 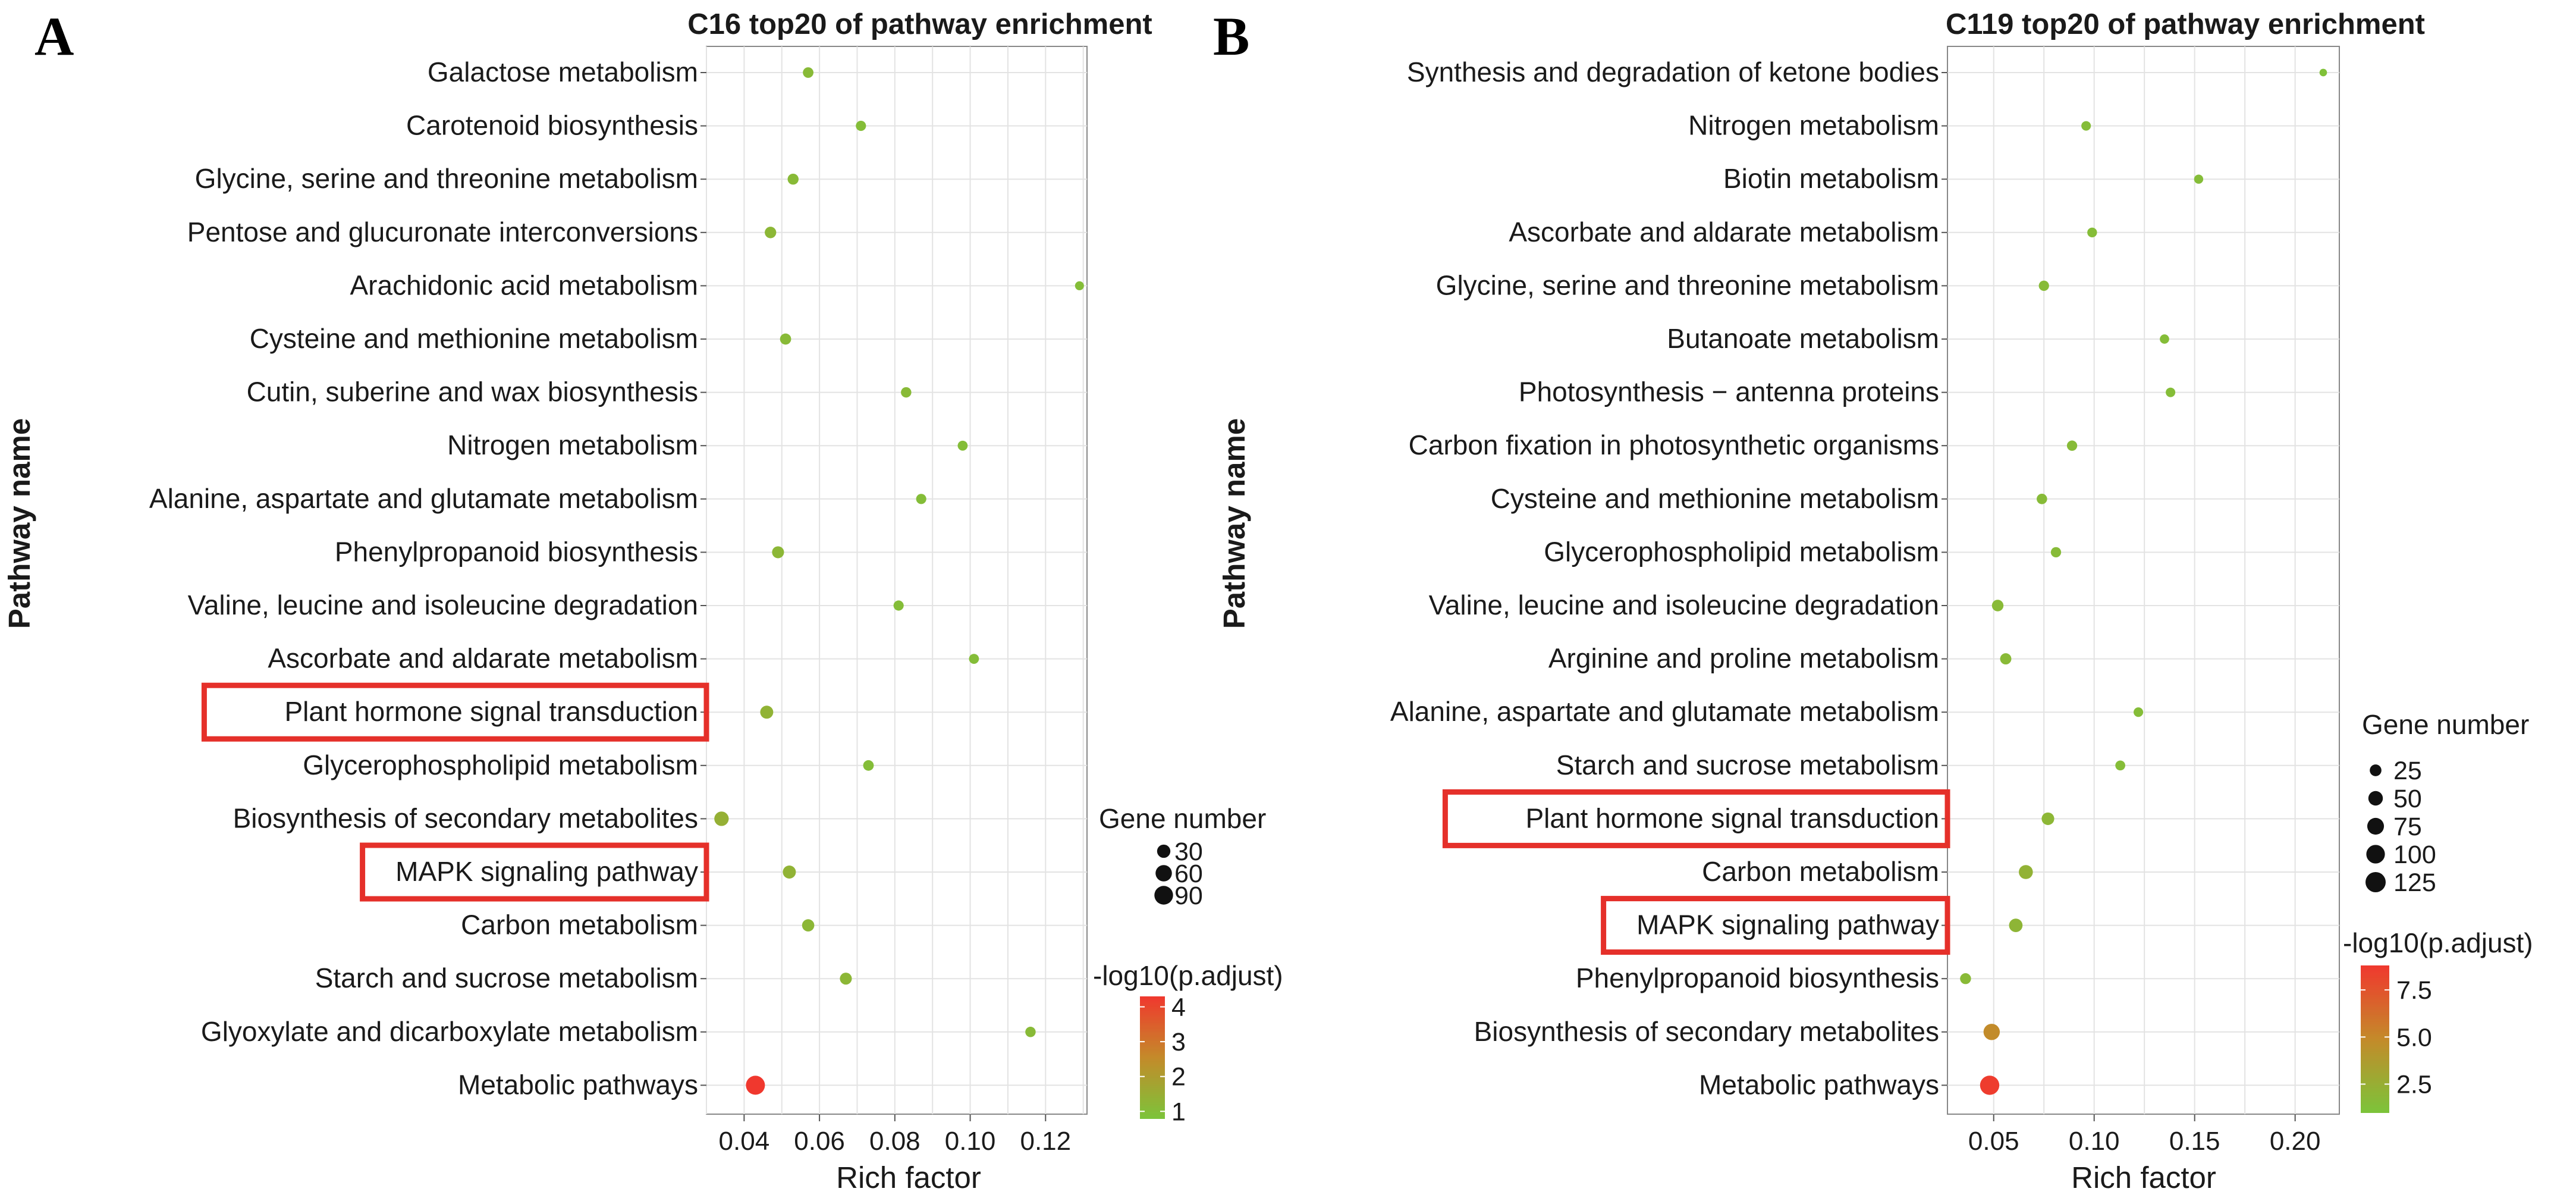 I want to click on pathway-label: Carotenoid biosynthesis, so click(x=552, y=126).